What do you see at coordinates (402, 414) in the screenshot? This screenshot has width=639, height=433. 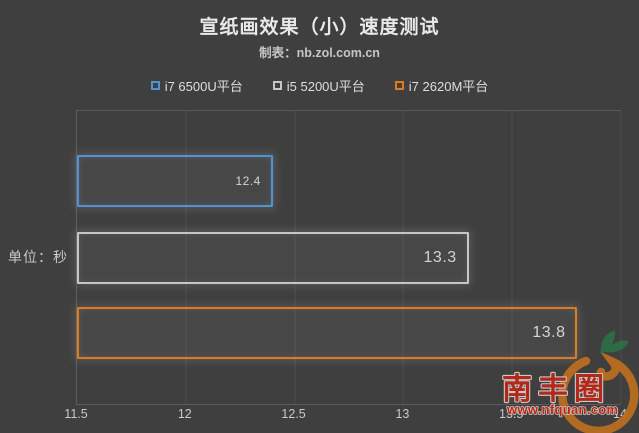 I see `x-tick-label: 13` at bounding box center [402, 414].